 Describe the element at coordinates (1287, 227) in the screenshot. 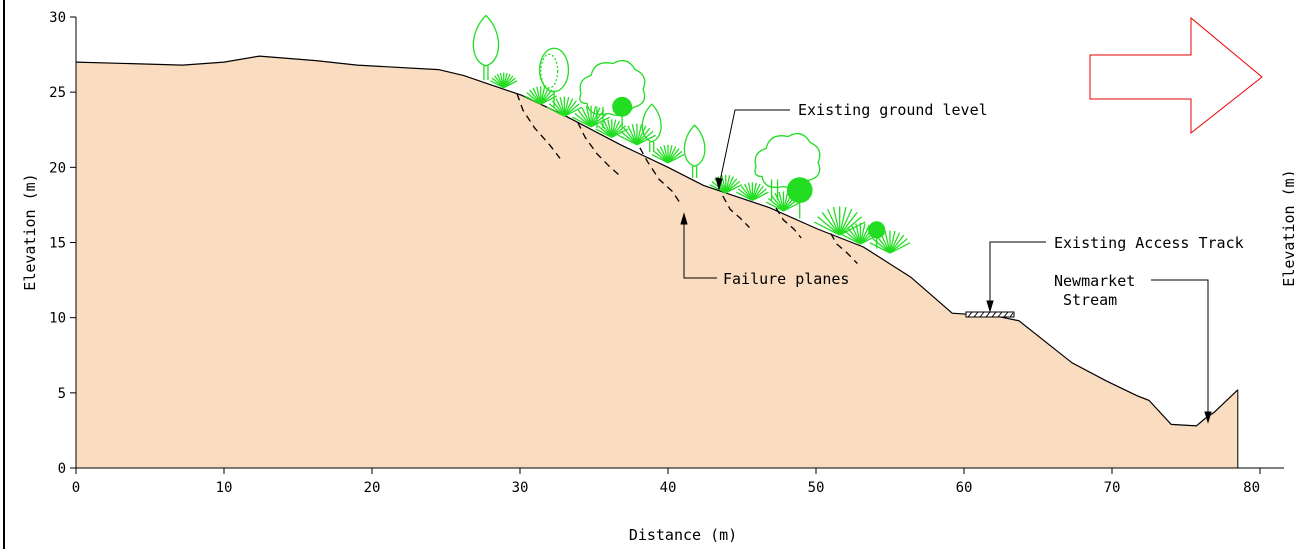

I see `y-axis-title-right: Elevation (m)` at that location.